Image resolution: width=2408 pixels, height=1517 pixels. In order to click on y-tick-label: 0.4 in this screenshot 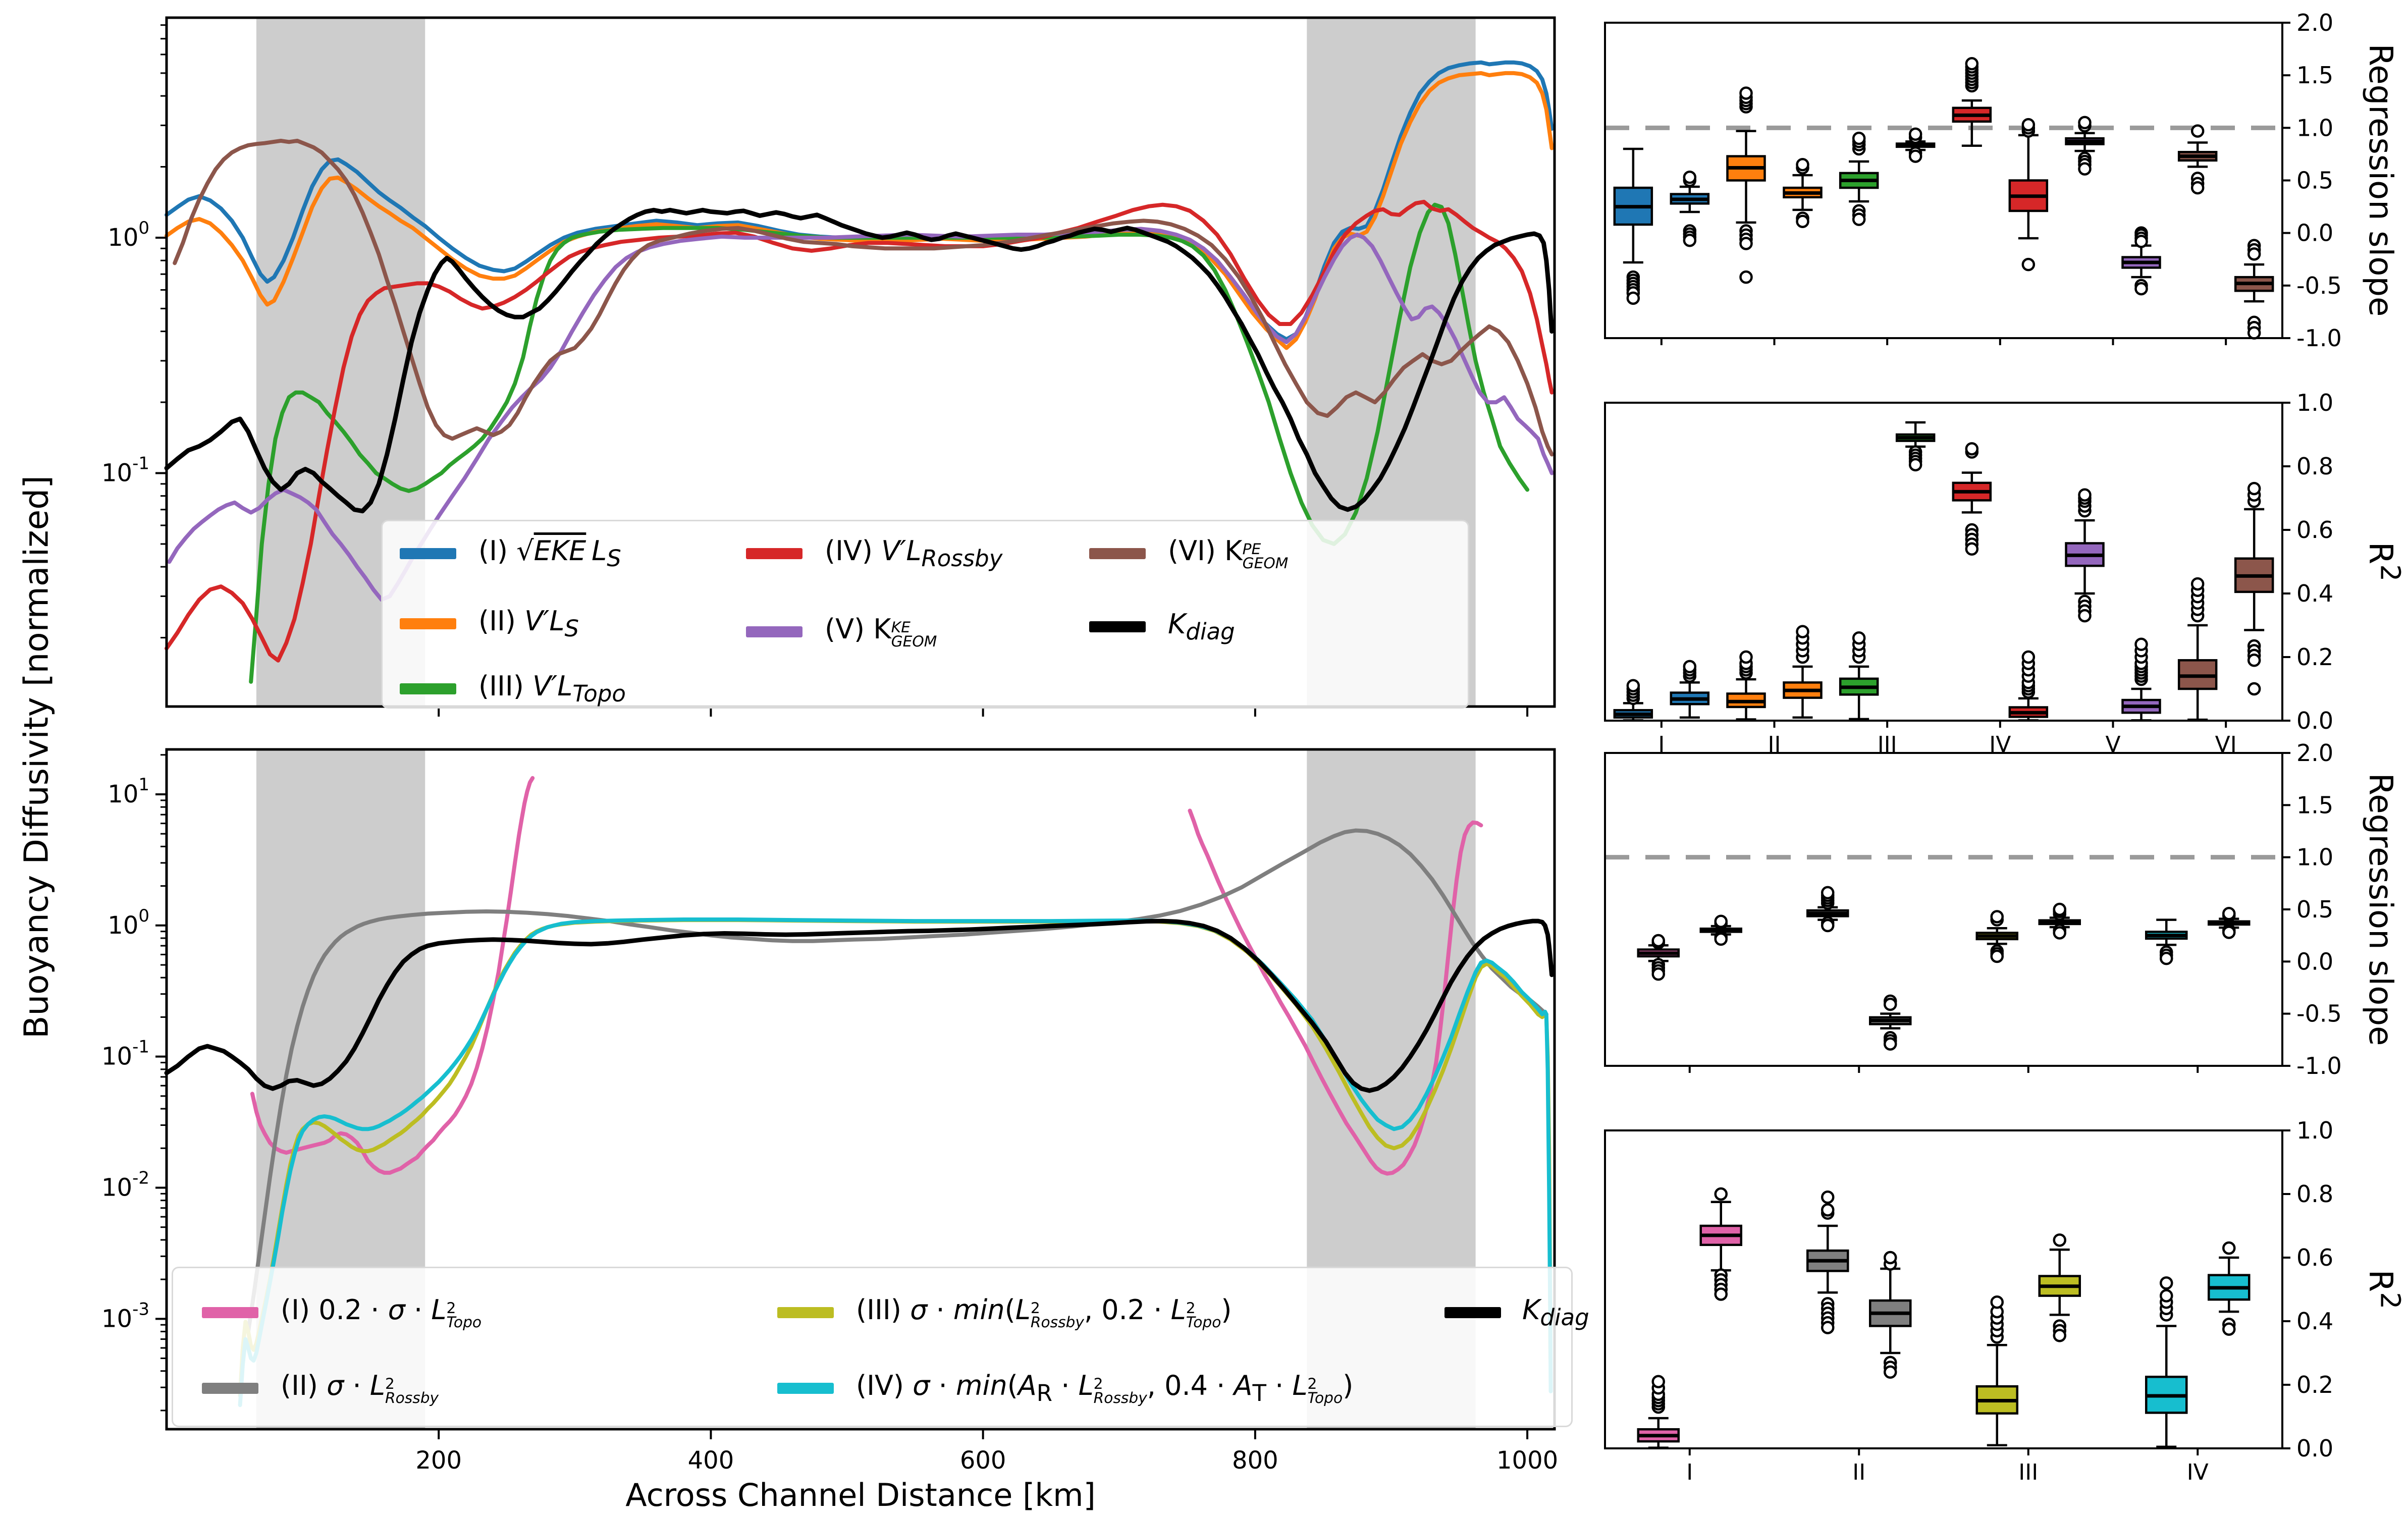, I will do `click(2315, 1321)`.